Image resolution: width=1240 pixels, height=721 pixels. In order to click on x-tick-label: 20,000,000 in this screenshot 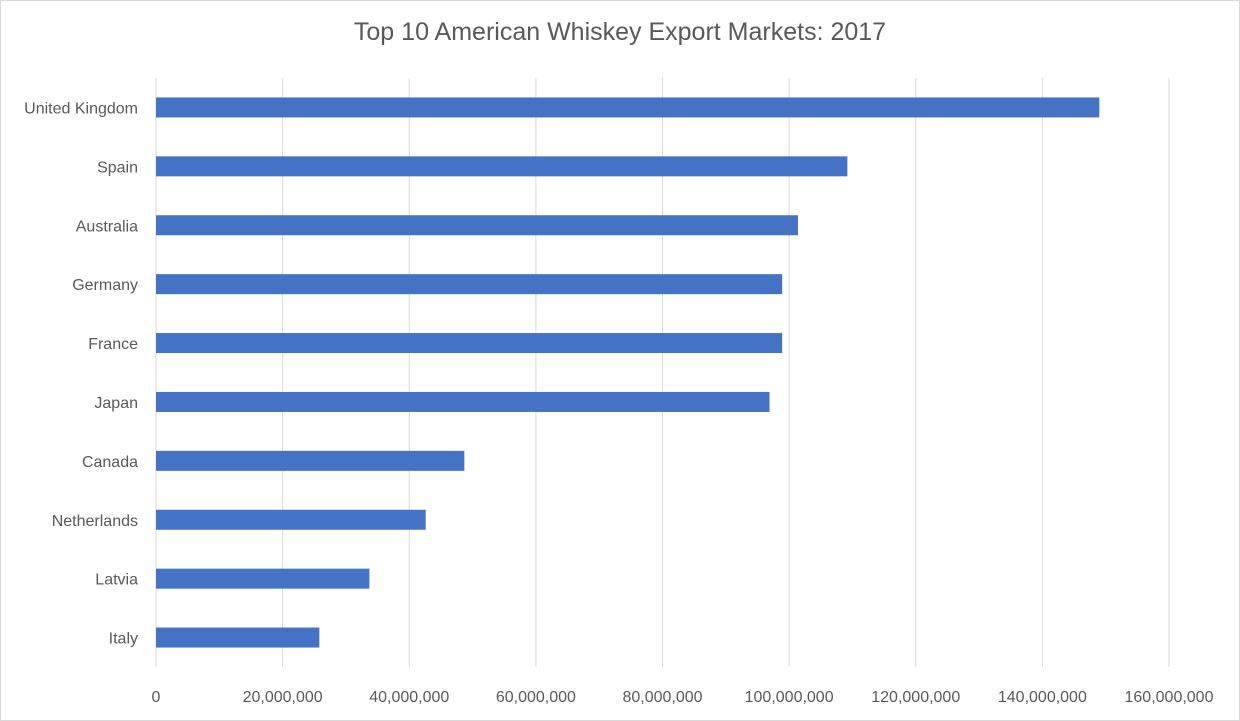, I will do `click(283, 697)`.